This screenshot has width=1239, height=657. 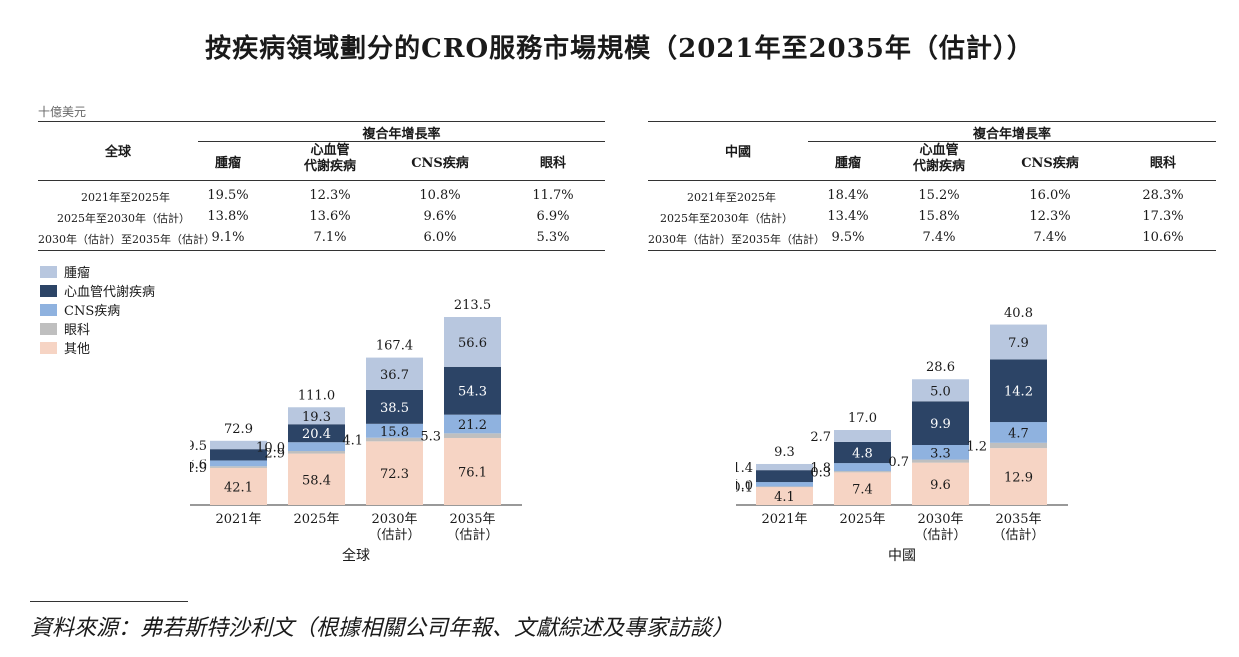 What do you see at coordinates (394, 519) in the screenshot?
I see `x-tick-label: 2030年` at bounding box center [394, 519].